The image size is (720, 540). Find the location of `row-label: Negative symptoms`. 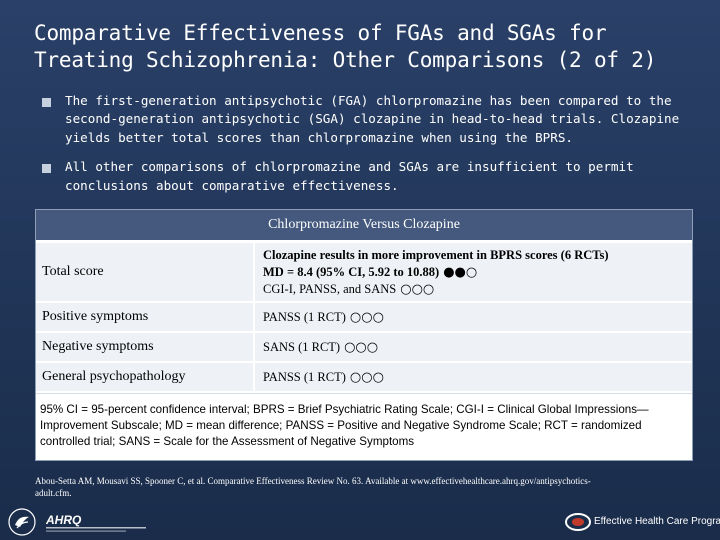

row-label: Negative symptoms is located at coordinates (145, 347).